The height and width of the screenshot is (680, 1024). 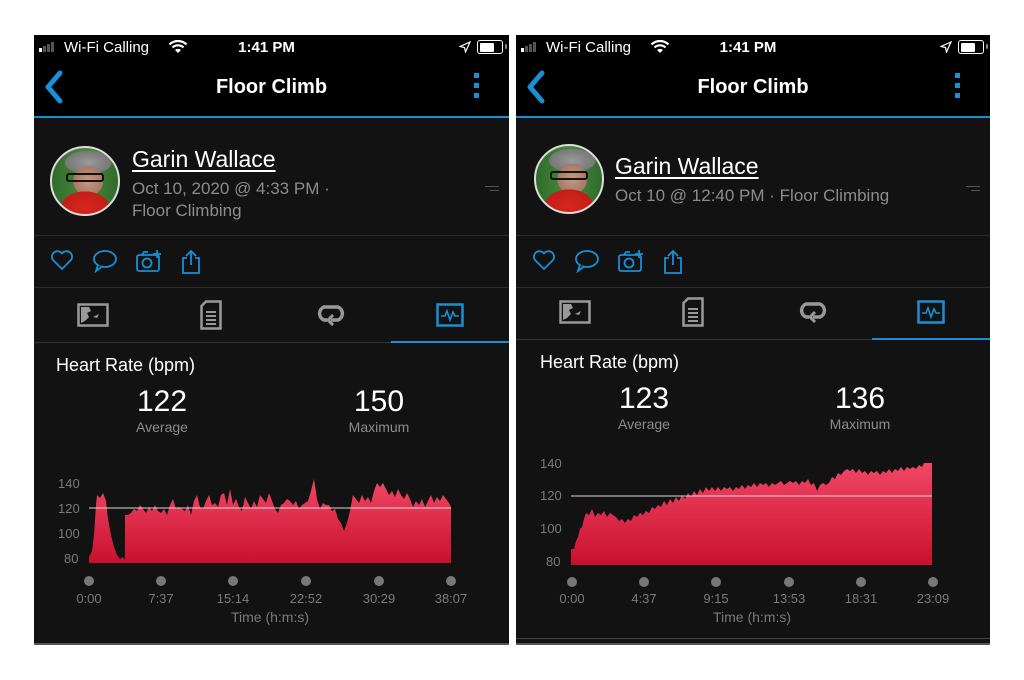 I want to click on svg-text: 4:37, so click(x=643, y=598).